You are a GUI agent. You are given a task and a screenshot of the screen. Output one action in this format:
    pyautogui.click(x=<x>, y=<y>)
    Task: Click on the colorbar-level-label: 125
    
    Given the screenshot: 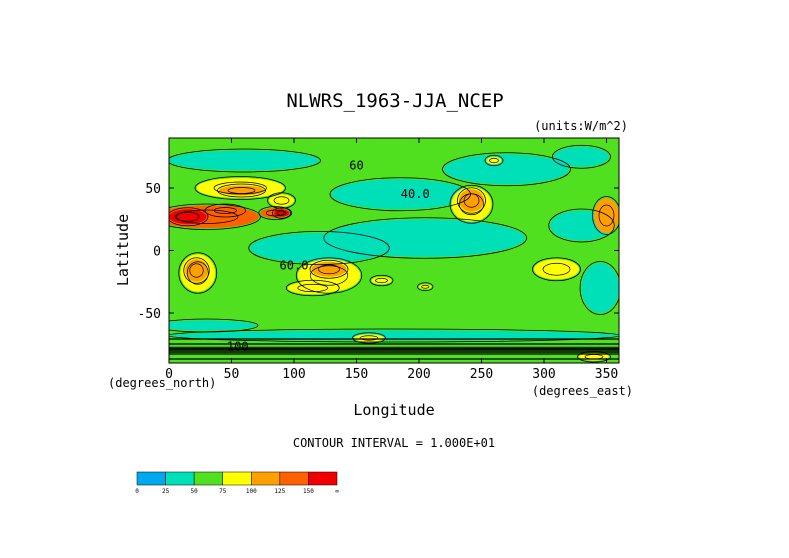 What is the action you would take?
    pyautogui.click(x=279, y=491)
    